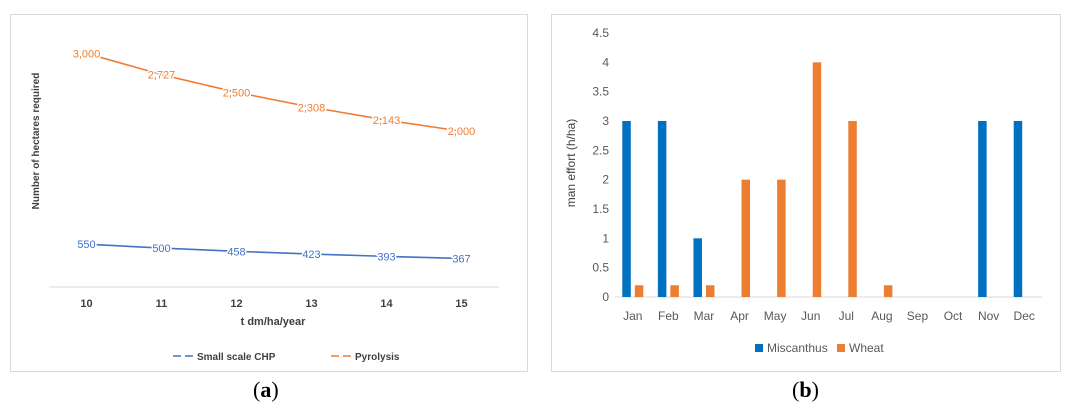 The width and height of the screenshot is (1070, 407). What do you see at coordinates (605, 121) in the screenshot?
I see `y-tick-label: 3` at bounding box center [605, 121].